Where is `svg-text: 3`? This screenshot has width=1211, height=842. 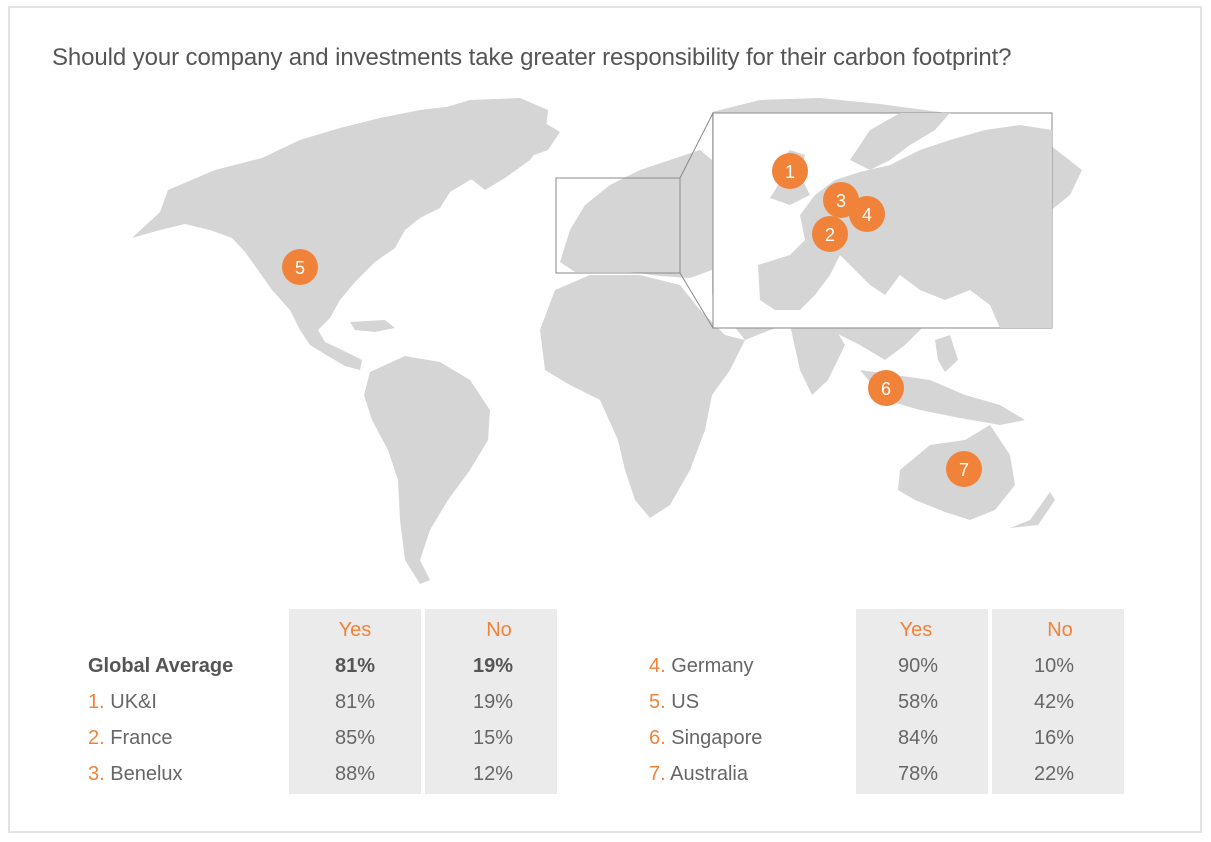 svg-text: 3 is located at coordinates (841, 201).